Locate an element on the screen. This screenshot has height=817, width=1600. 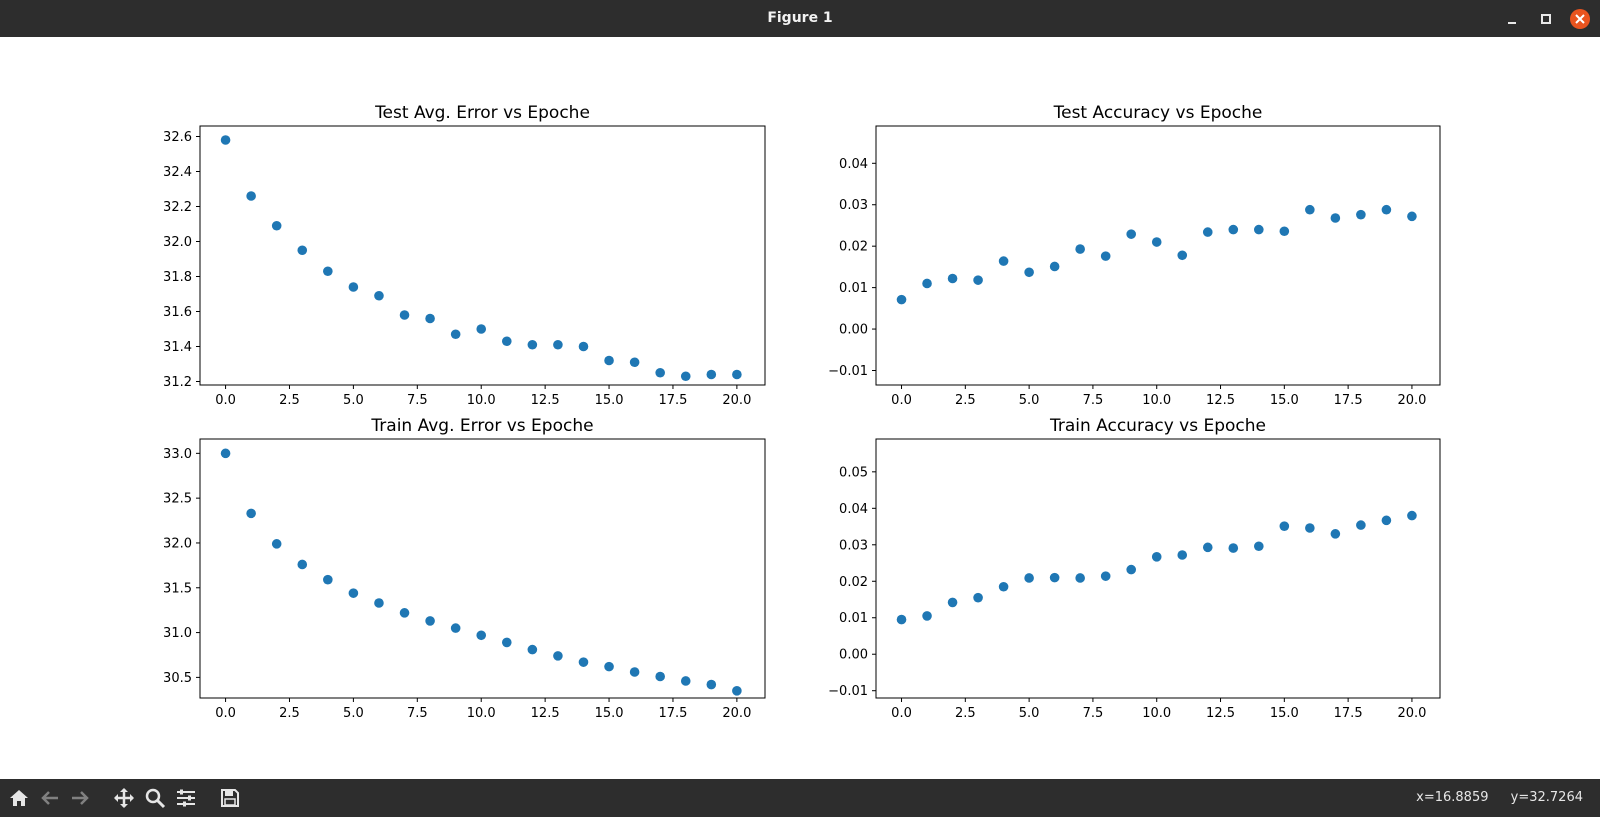
x-tick-label: 15.0 is located at coordinates (609, 400).